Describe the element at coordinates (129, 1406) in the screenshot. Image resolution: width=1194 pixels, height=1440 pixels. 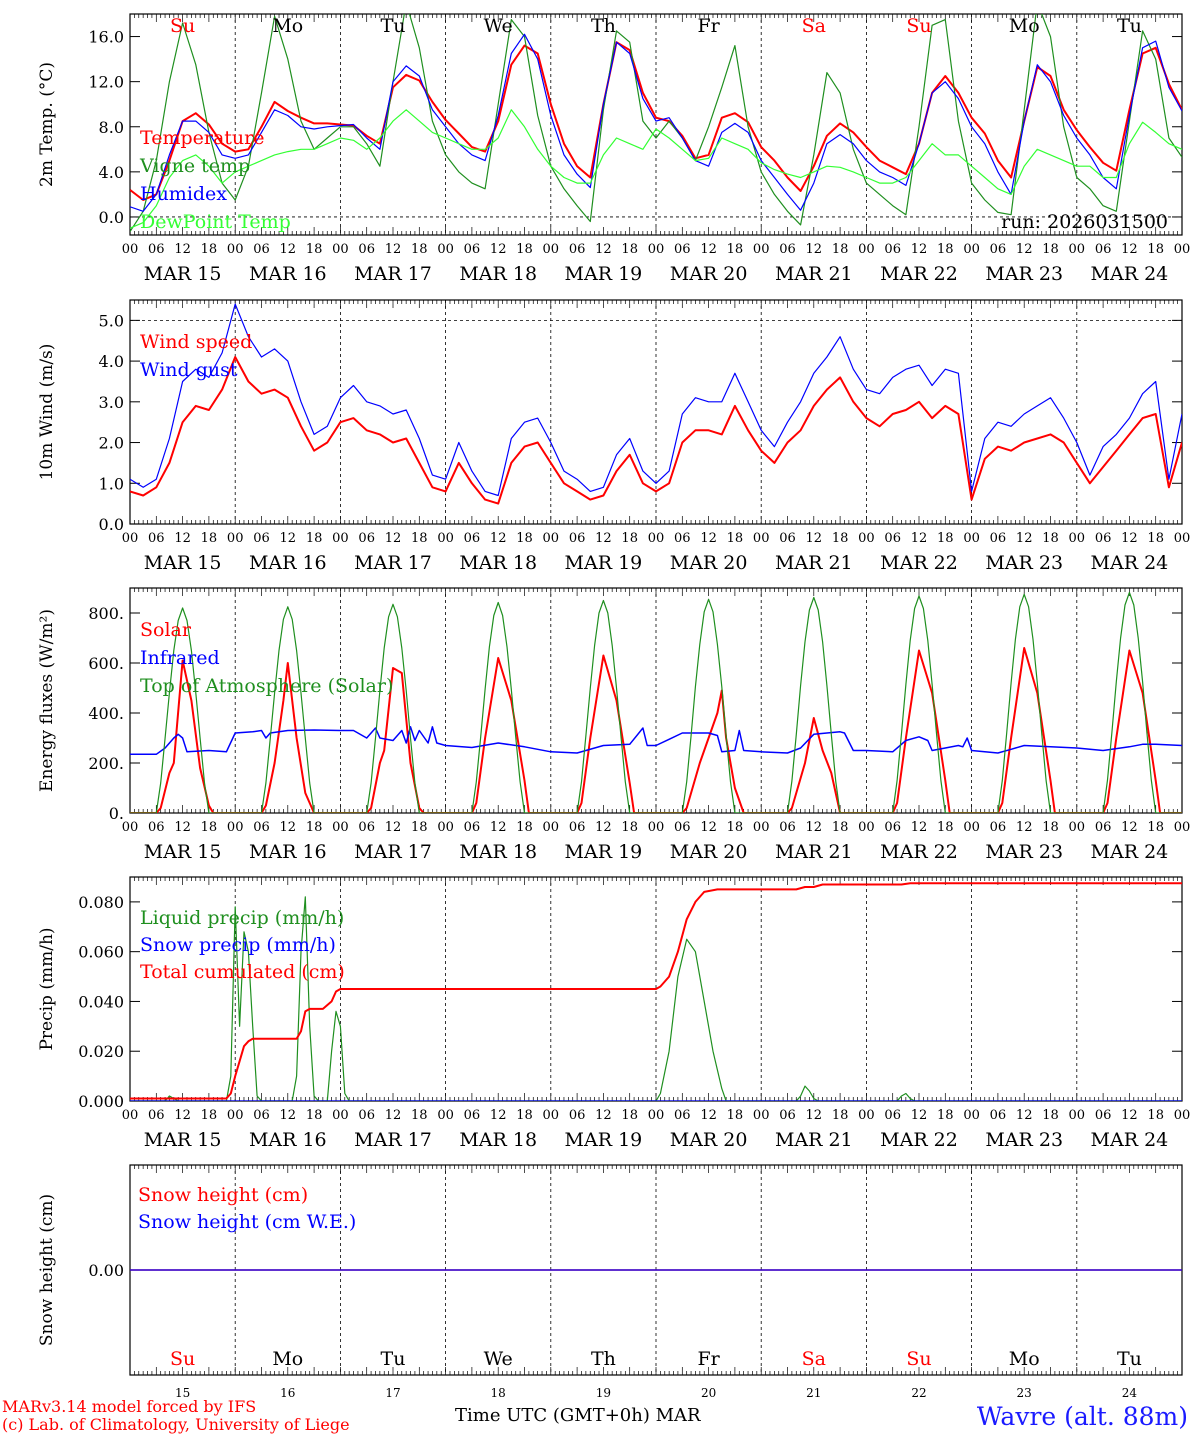
I see `credit-line-1: MARv3.14 model forced by IFS` at that location.